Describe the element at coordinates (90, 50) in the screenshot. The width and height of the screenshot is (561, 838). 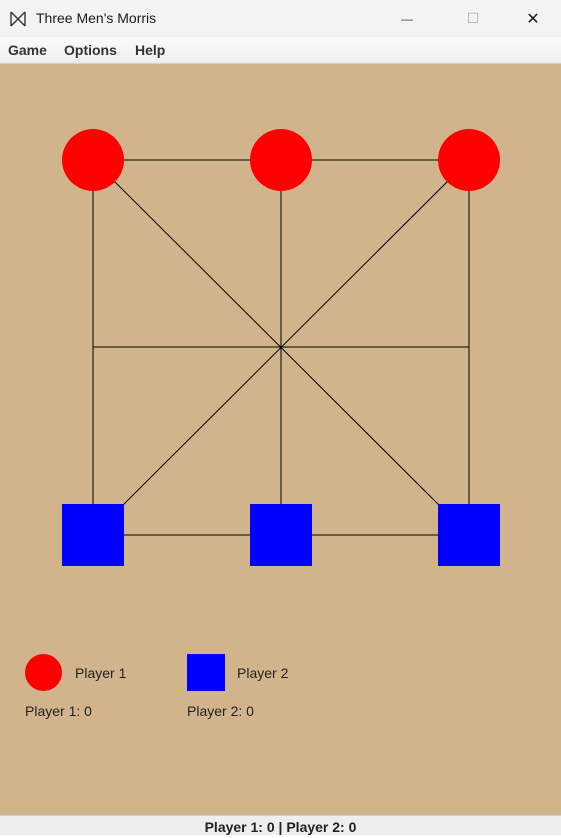
I see `menu-options: Options` at that location.